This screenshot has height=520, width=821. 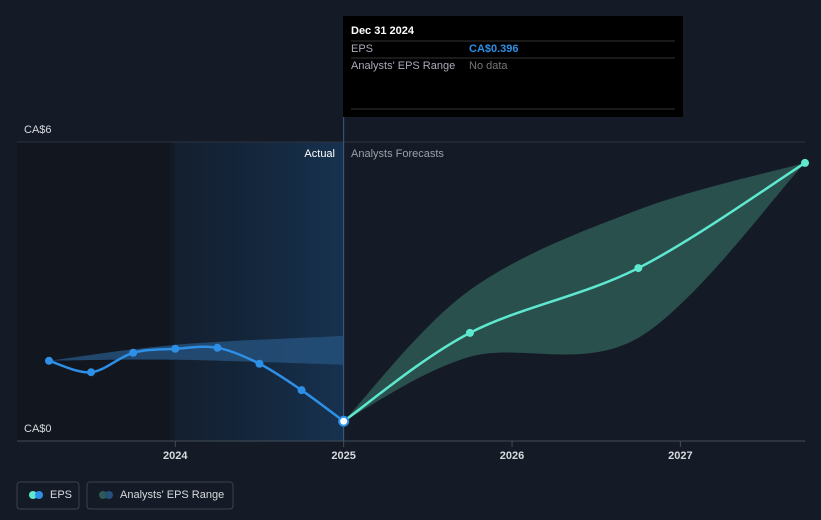 I want to click on legend-label: EPS, so click(x=61, y=495).